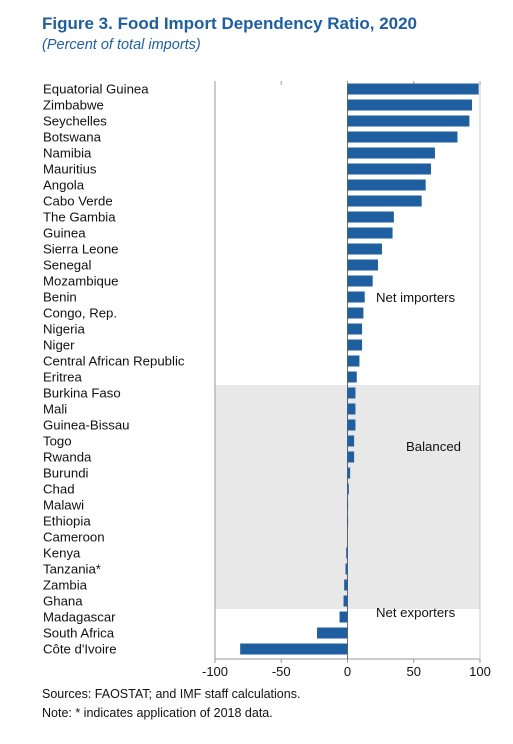 The height and width of the screenshot is (744, 513). What do you see at coordinates (215, 671) in the screenshot?
I see `x-tick-label: -100` at bounding box center [215, 671].